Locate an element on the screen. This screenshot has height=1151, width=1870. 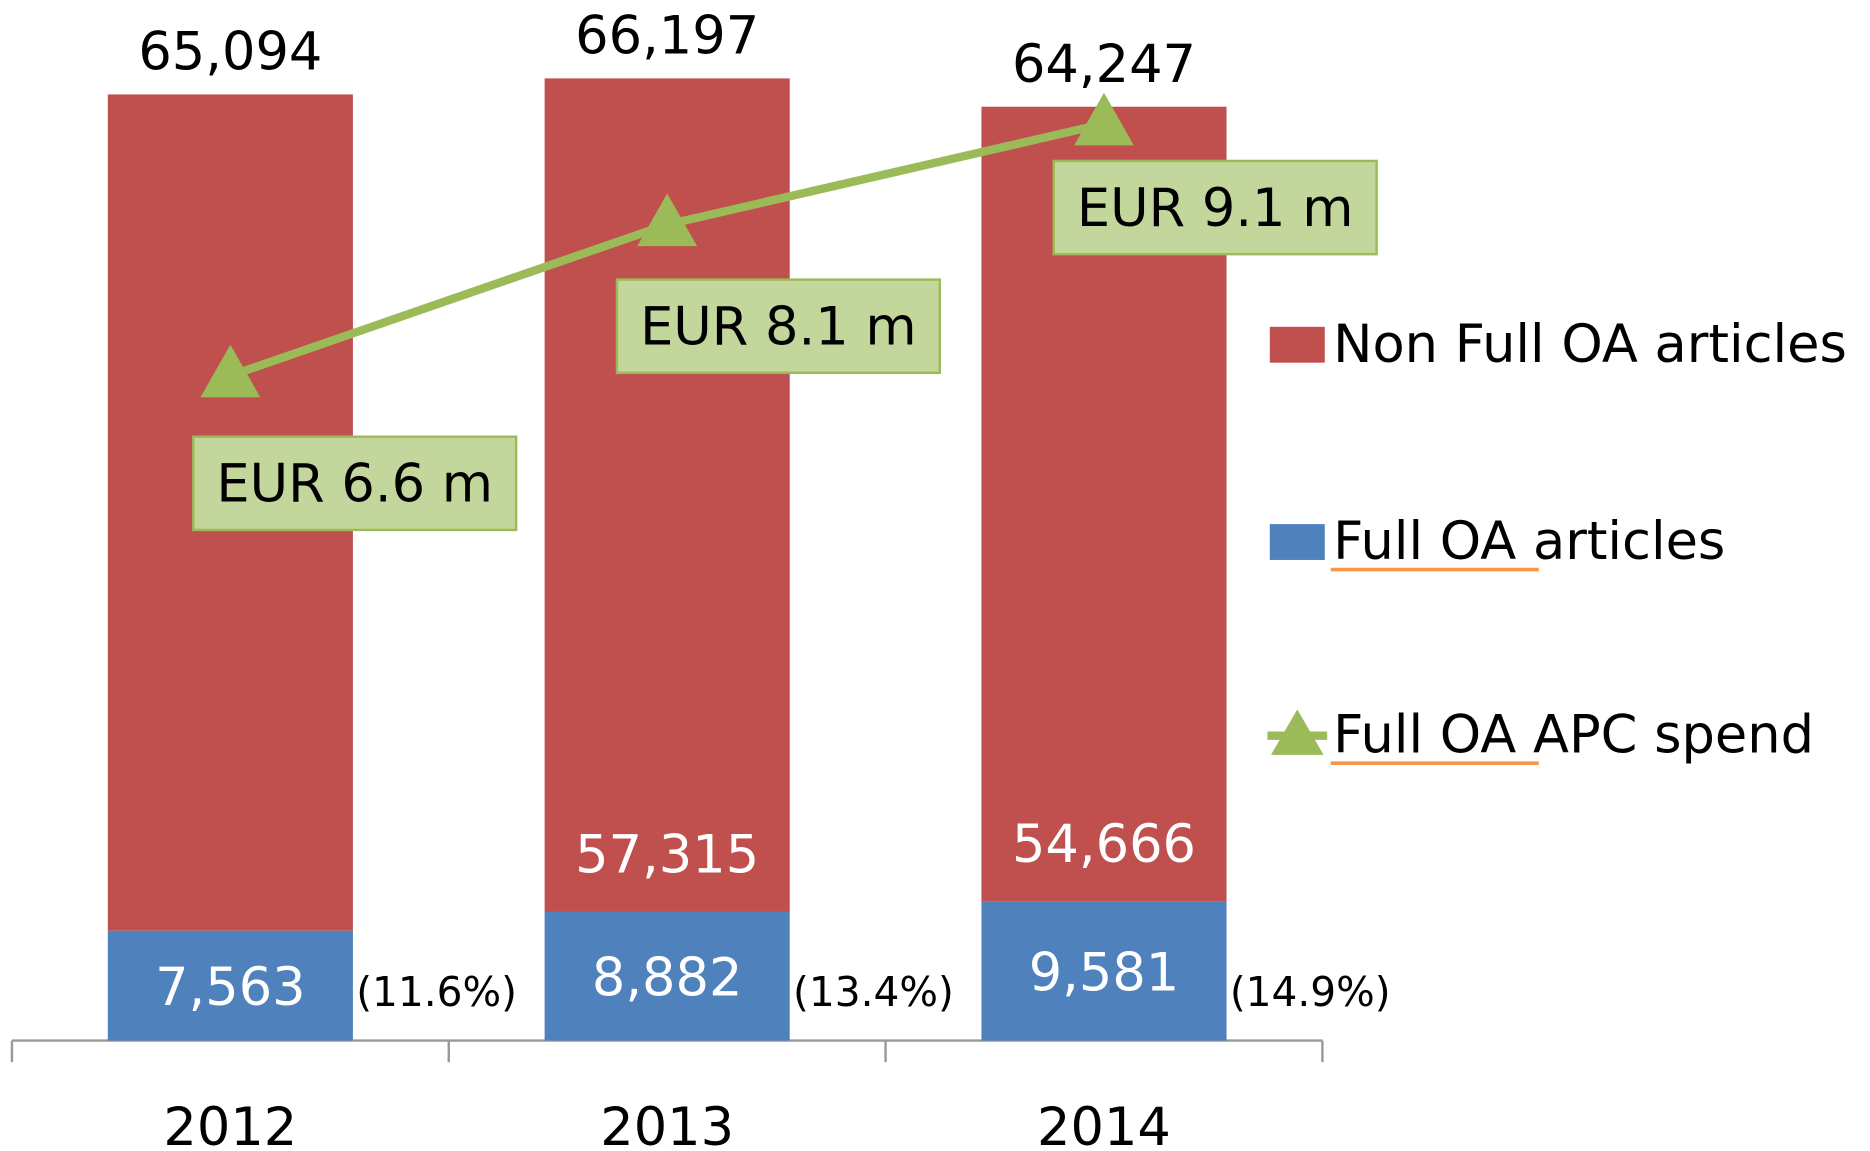
legend-marker is located at coordinates (1297, 732).